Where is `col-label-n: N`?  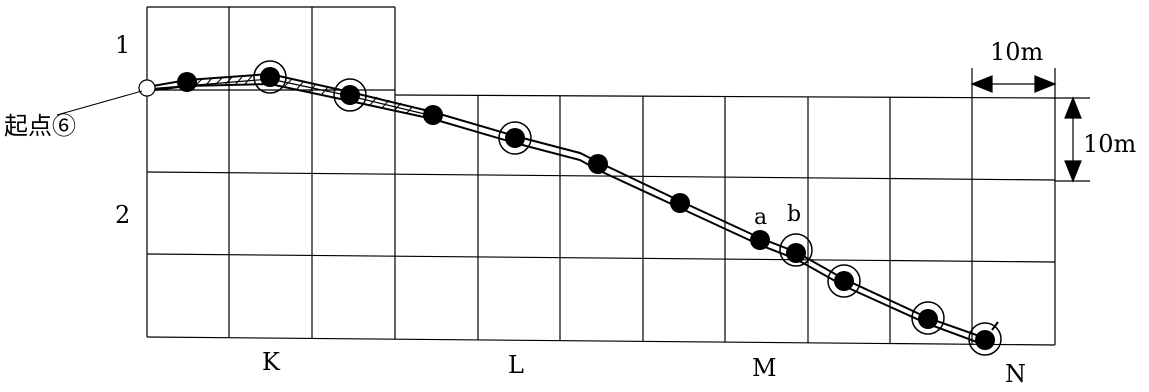 col-label-n: N is located at coordinates (1015, 373).